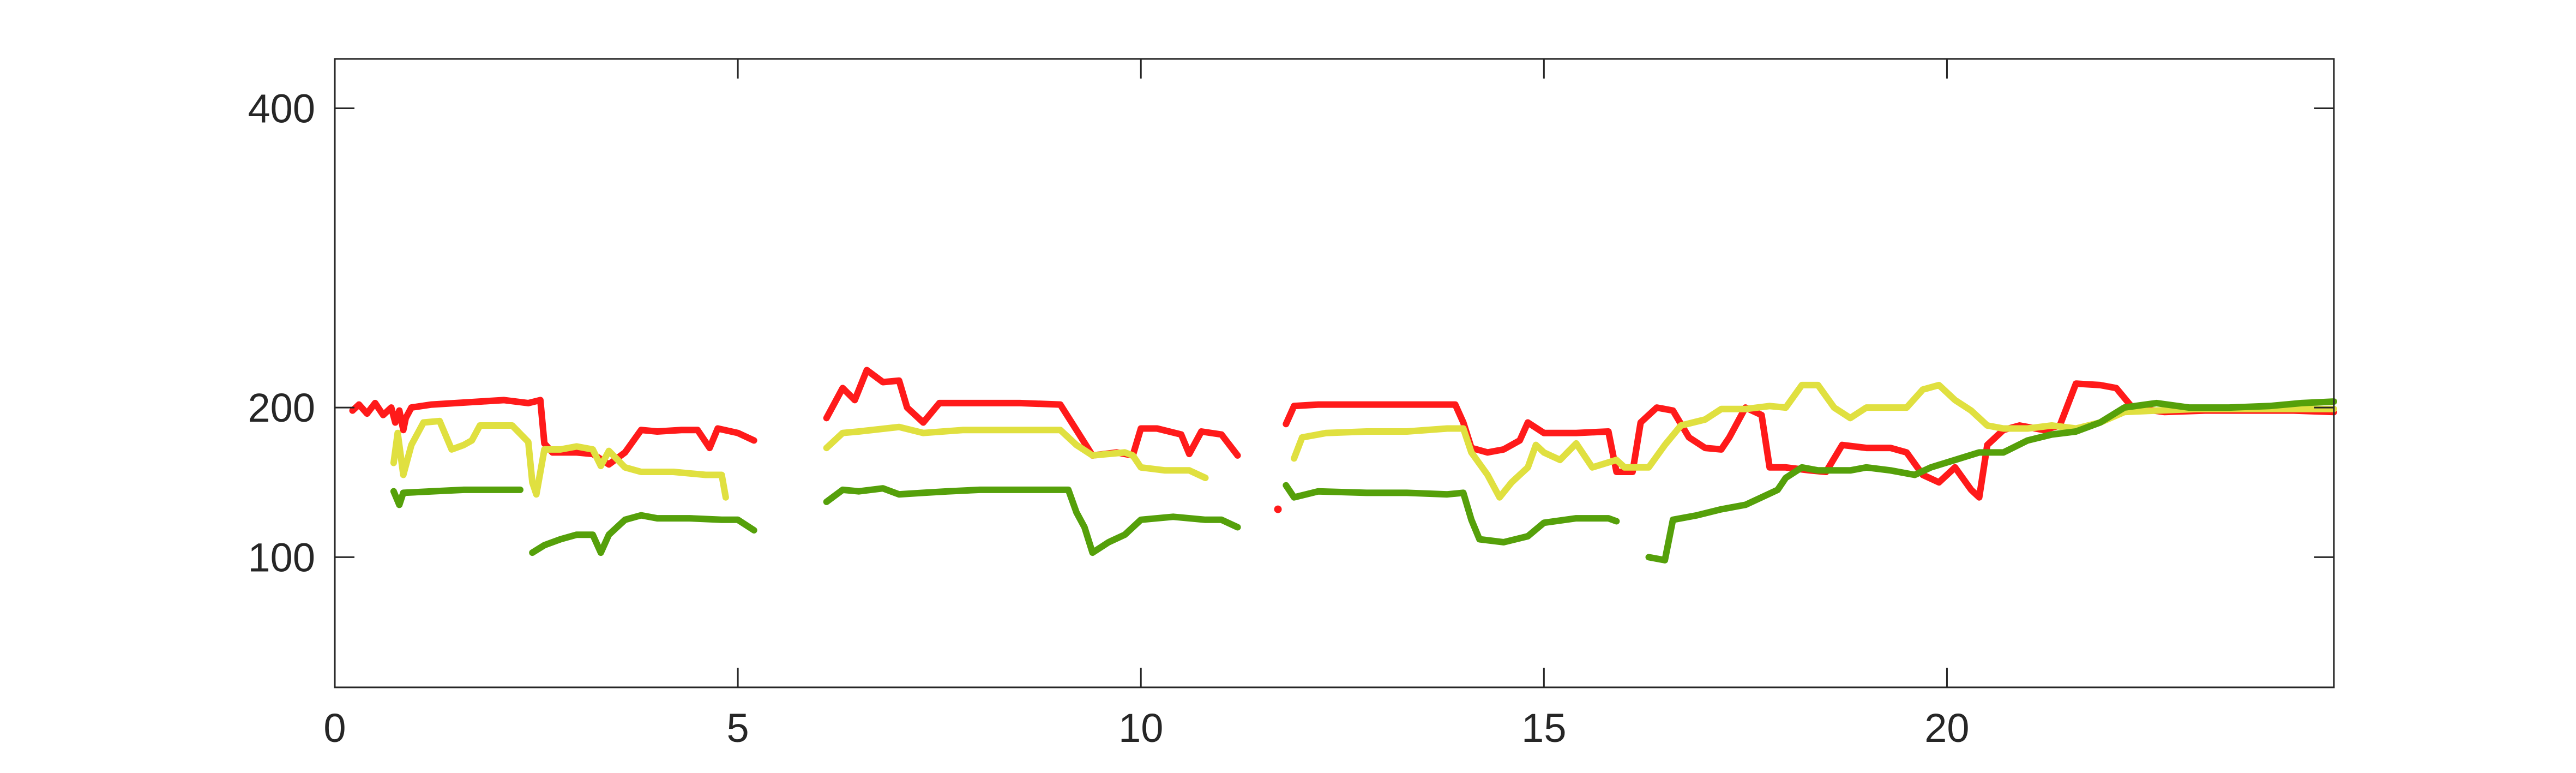 Image resolution: width=2576 pixels, height=773 pixels. What do you see at coordinates (1278, 509) in the screenshot?
I see `series-1-point` at bounding box center [1278, 509].